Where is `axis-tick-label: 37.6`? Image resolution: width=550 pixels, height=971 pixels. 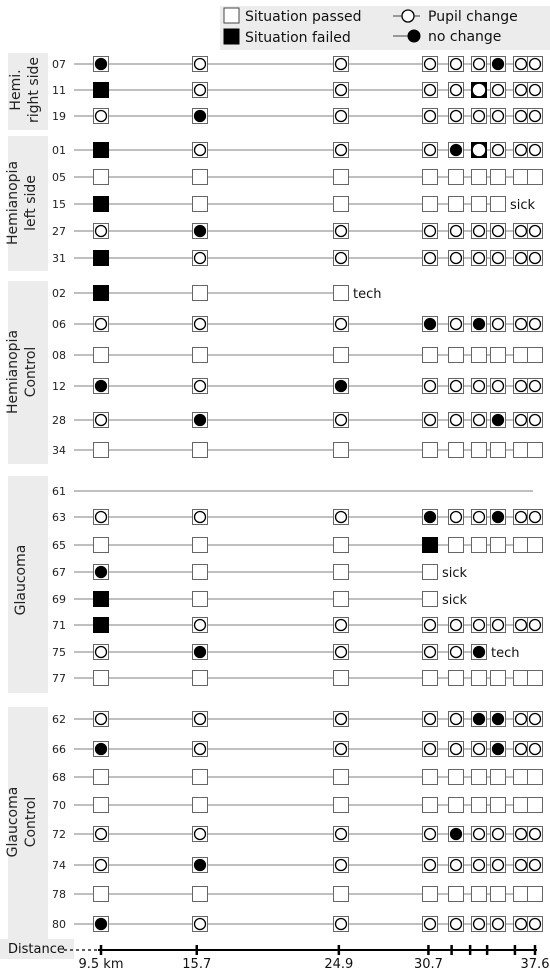
axis-tick-label: 37.6 is located at coordinates (535, 964).